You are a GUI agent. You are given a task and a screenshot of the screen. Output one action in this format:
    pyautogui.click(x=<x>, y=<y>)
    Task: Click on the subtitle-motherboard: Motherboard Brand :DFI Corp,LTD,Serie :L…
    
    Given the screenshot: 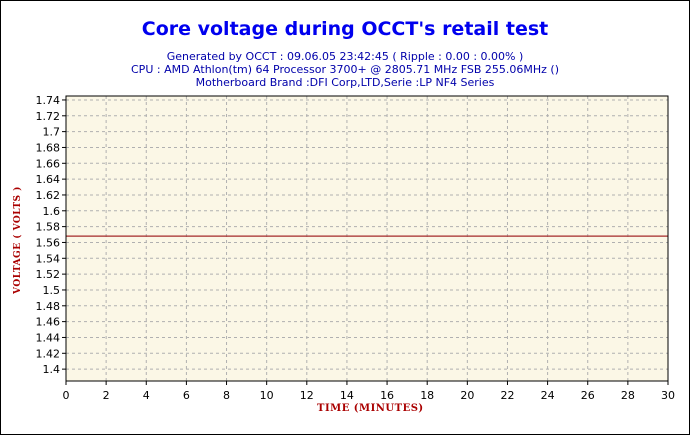 What is the action you would take?
    pyautogui.click(x=345, y=82)
    